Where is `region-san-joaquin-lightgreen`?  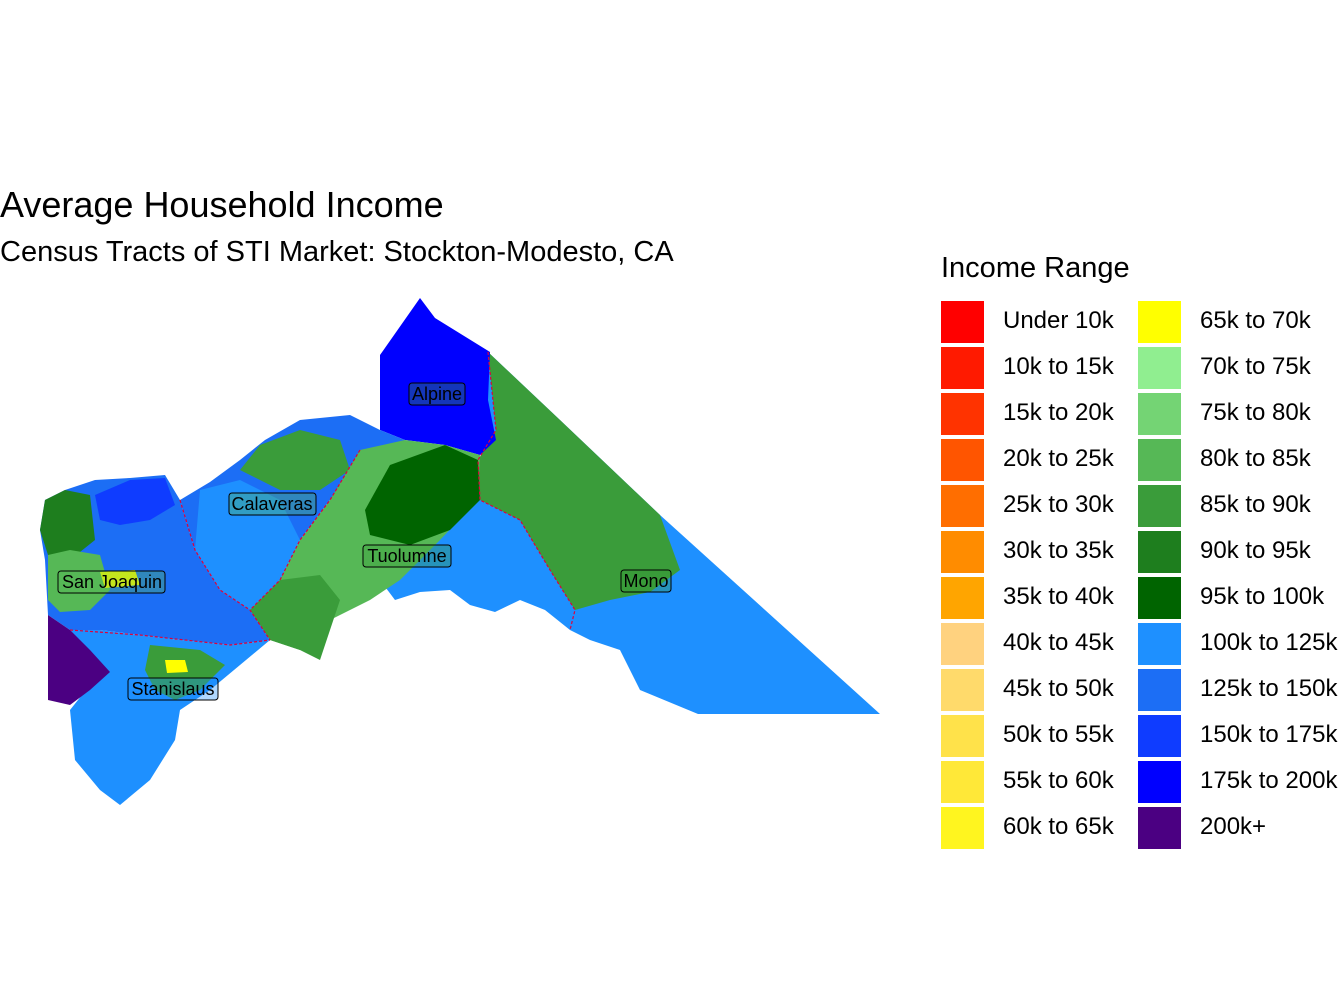
region-san-joaquin-lightgreen is located at coordinates (79, 581).